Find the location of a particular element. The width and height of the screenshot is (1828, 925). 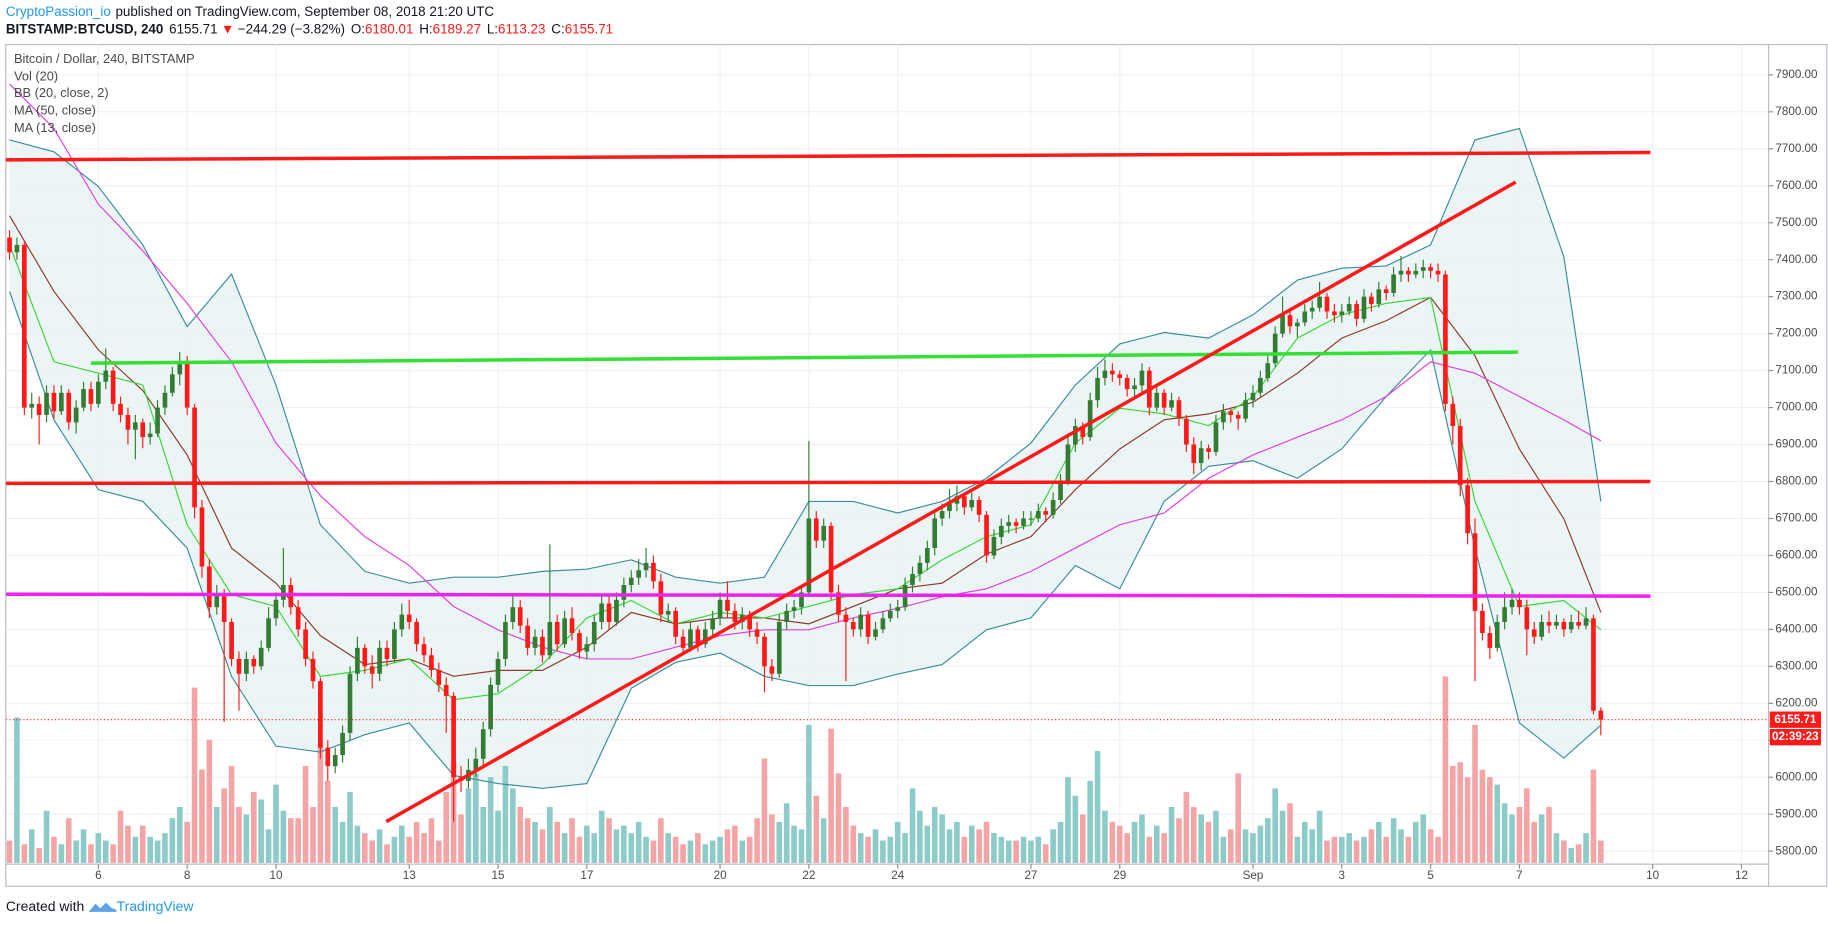

high-label: H: is located at coordinates (425, 28).